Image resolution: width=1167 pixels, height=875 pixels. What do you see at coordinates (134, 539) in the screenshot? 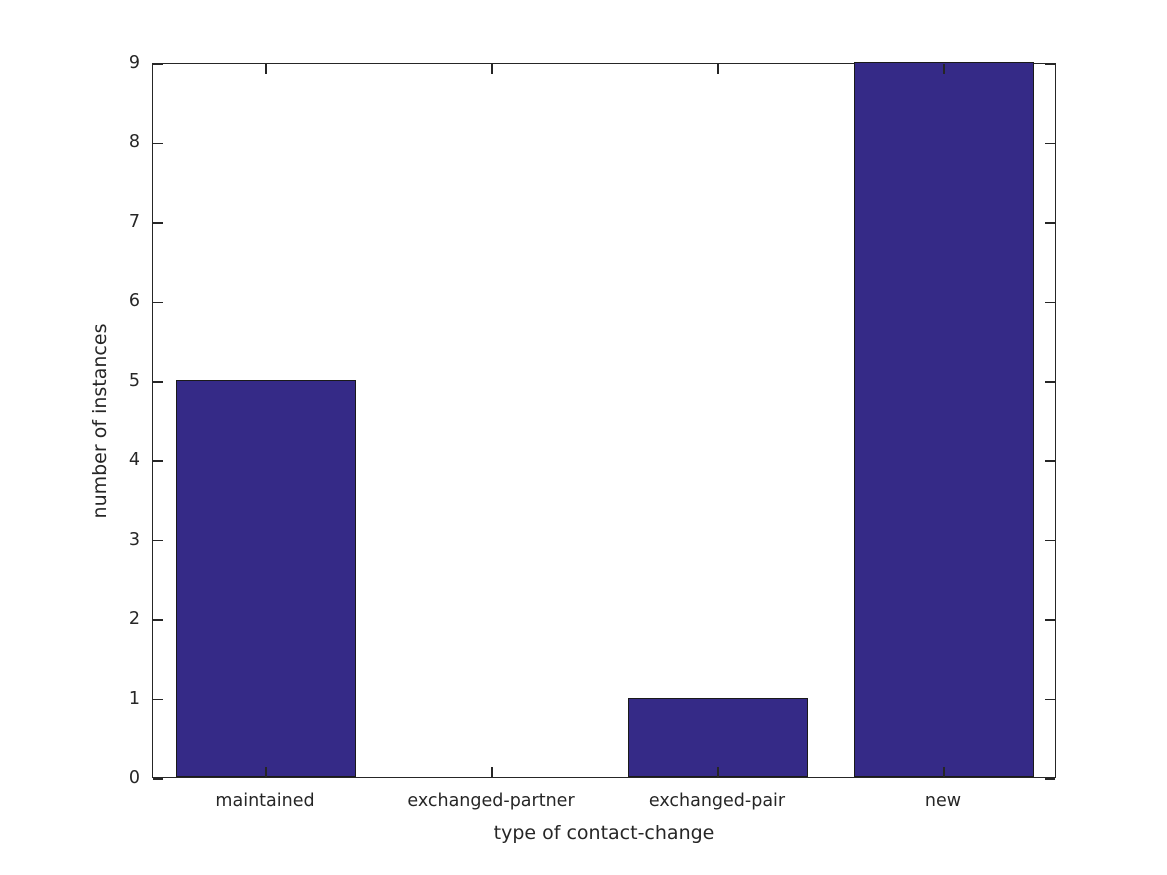
I see `y-tick-label-3: 3` at bounding box center [134, 539].